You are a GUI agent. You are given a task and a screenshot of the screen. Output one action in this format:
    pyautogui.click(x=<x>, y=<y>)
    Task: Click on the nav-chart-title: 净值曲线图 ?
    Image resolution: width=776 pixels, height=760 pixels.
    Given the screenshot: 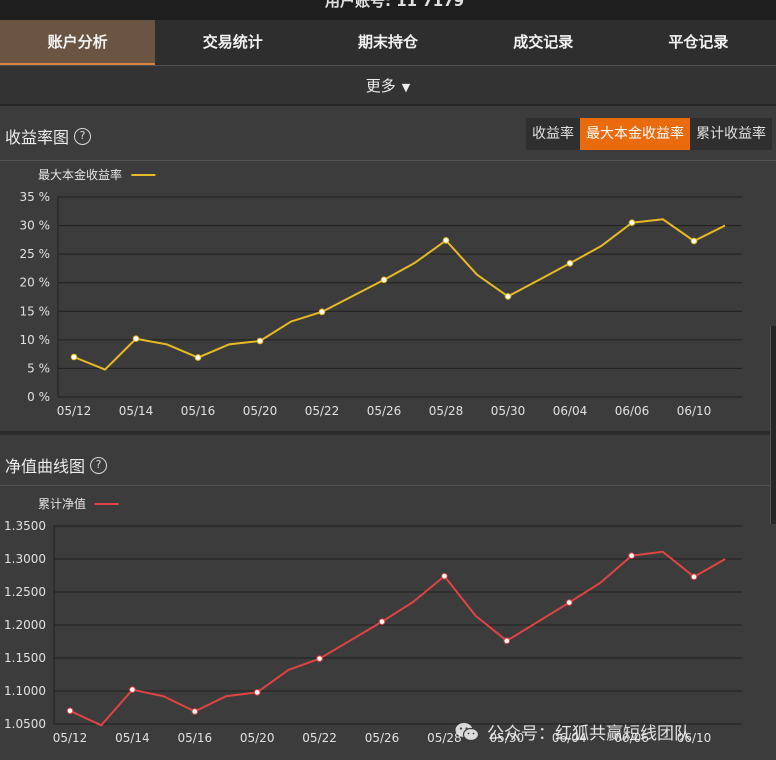 What is the action you would take?
    pyautogui.click(x=56, y=465)
    